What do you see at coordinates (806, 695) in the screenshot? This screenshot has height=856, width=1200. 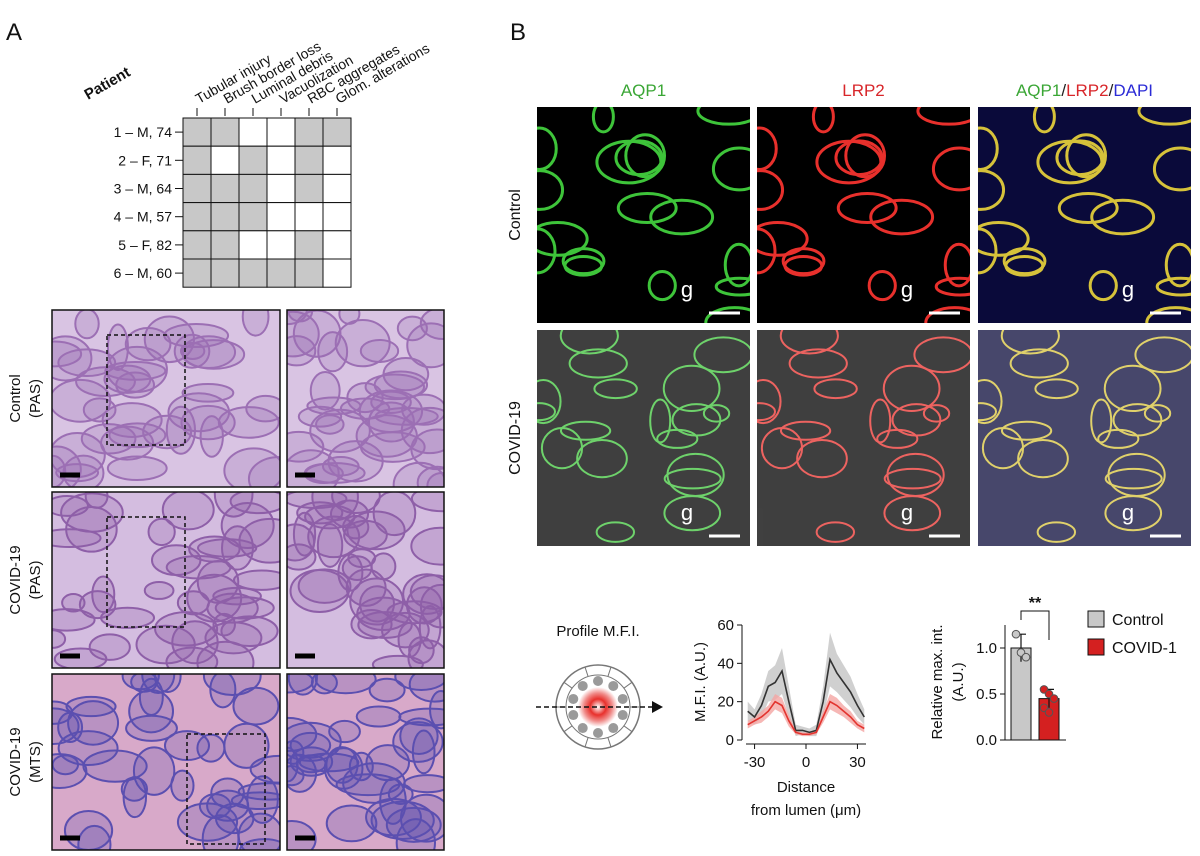 I see `line` at bounding box center [806, 695].